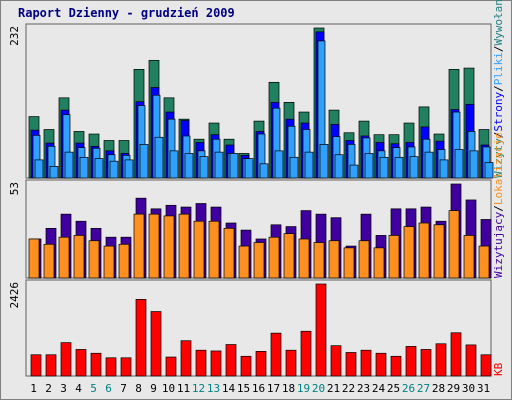  What do you see at coordinates (216, 363) in the screenshot?
I see `bar-kb-s0-day13` at bounding box center [216, 363].